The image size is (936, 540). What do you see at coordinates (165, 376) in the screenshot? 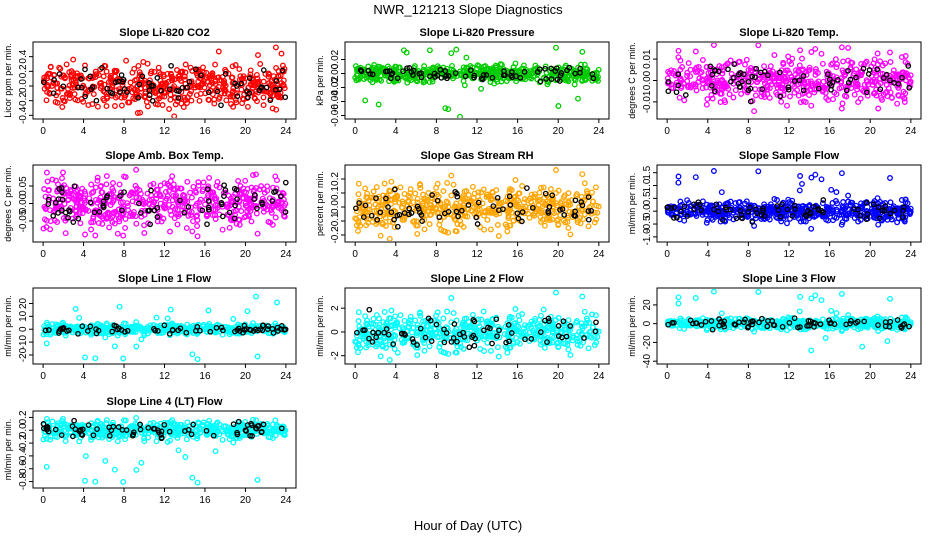
I see `x-tick-label: 12` at bounding box center [165, 376].